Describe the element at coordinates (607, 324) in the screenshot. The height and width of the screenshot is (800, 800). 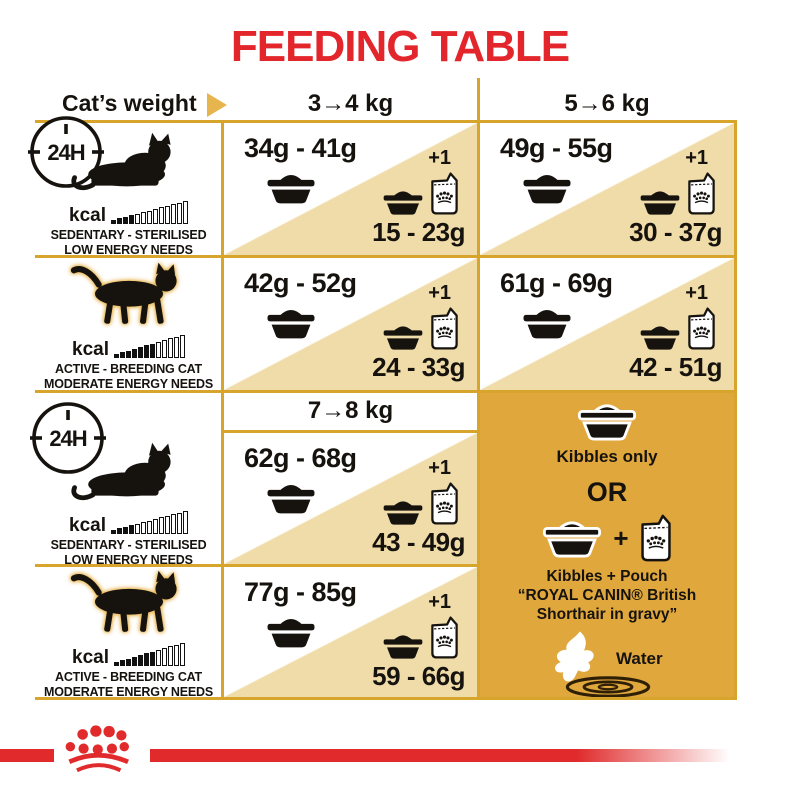
I see `cell-active-5-6kg: 61g - 69g +1 42 - 51g` at that location.